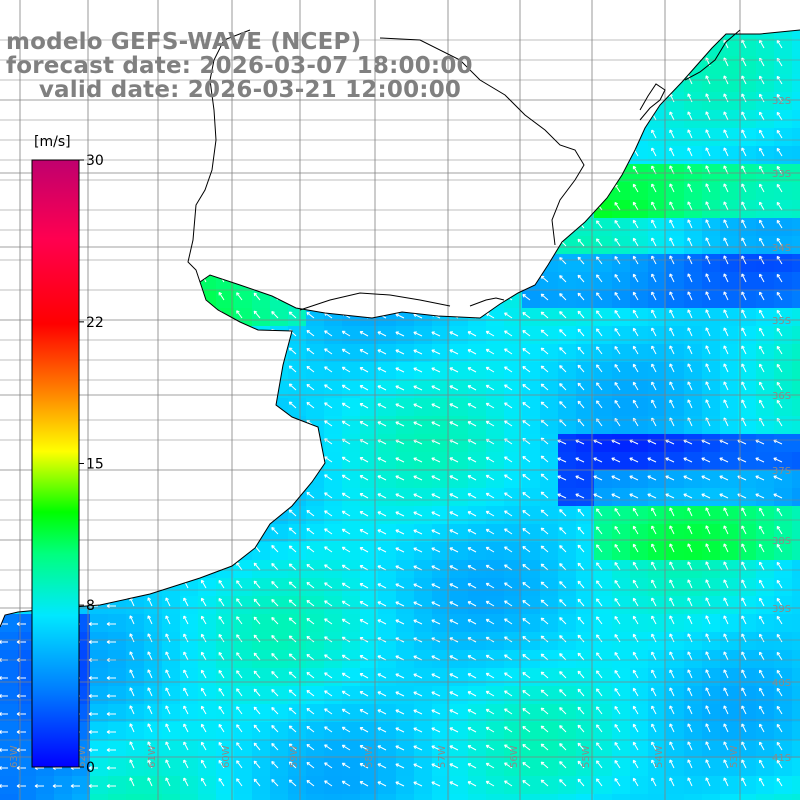 The image size is (800, 800). I want to click on colorbar-tick-label: 30, so click(95, 161).